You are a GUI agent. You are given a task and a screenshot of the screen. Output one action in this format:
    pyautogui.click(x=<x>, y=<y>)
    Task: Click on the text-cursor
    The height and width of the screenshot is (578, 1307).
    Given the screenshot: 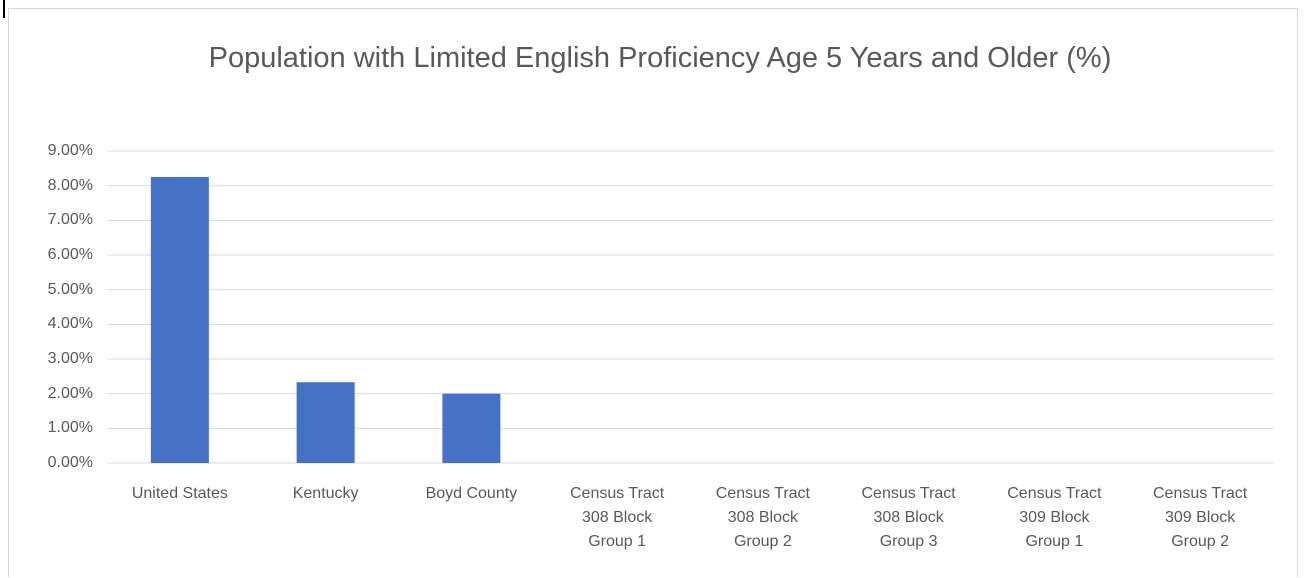 What is the action you would take?
    pyautogui.click(x=4, y=9)
    